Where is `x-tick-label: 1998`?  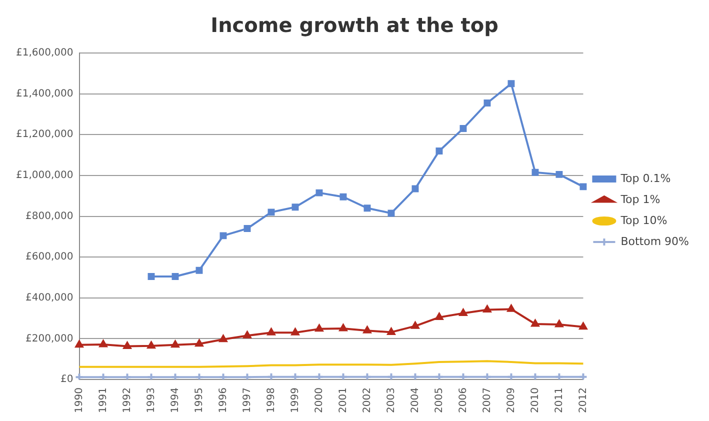
x-tick-label: 1998 is located at coordinates (271, 401).